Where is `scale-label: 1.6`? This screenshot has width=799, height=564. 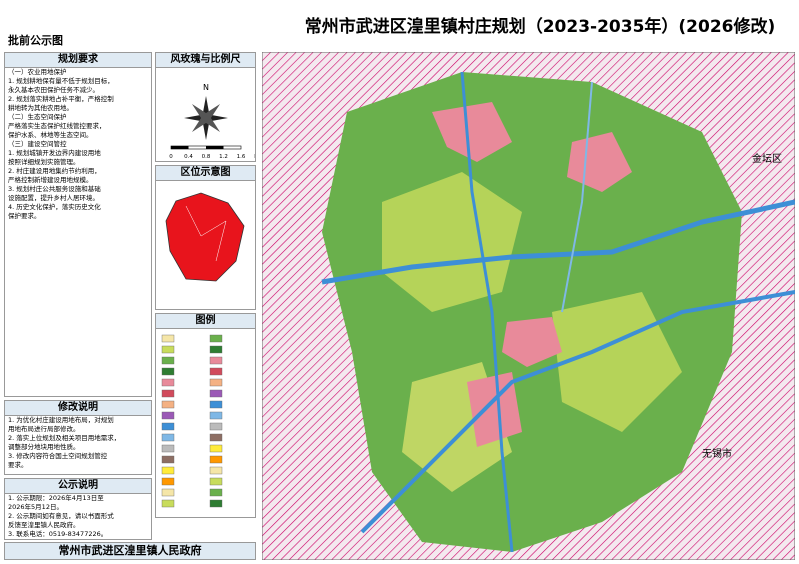
scale-label: 1.6 is located at coordinates (241, 157).